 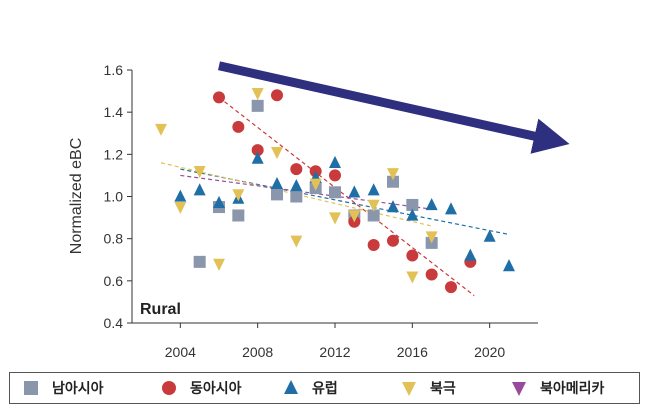 I want to click on x-tick-label: 2016, so click(x=412, y=352).